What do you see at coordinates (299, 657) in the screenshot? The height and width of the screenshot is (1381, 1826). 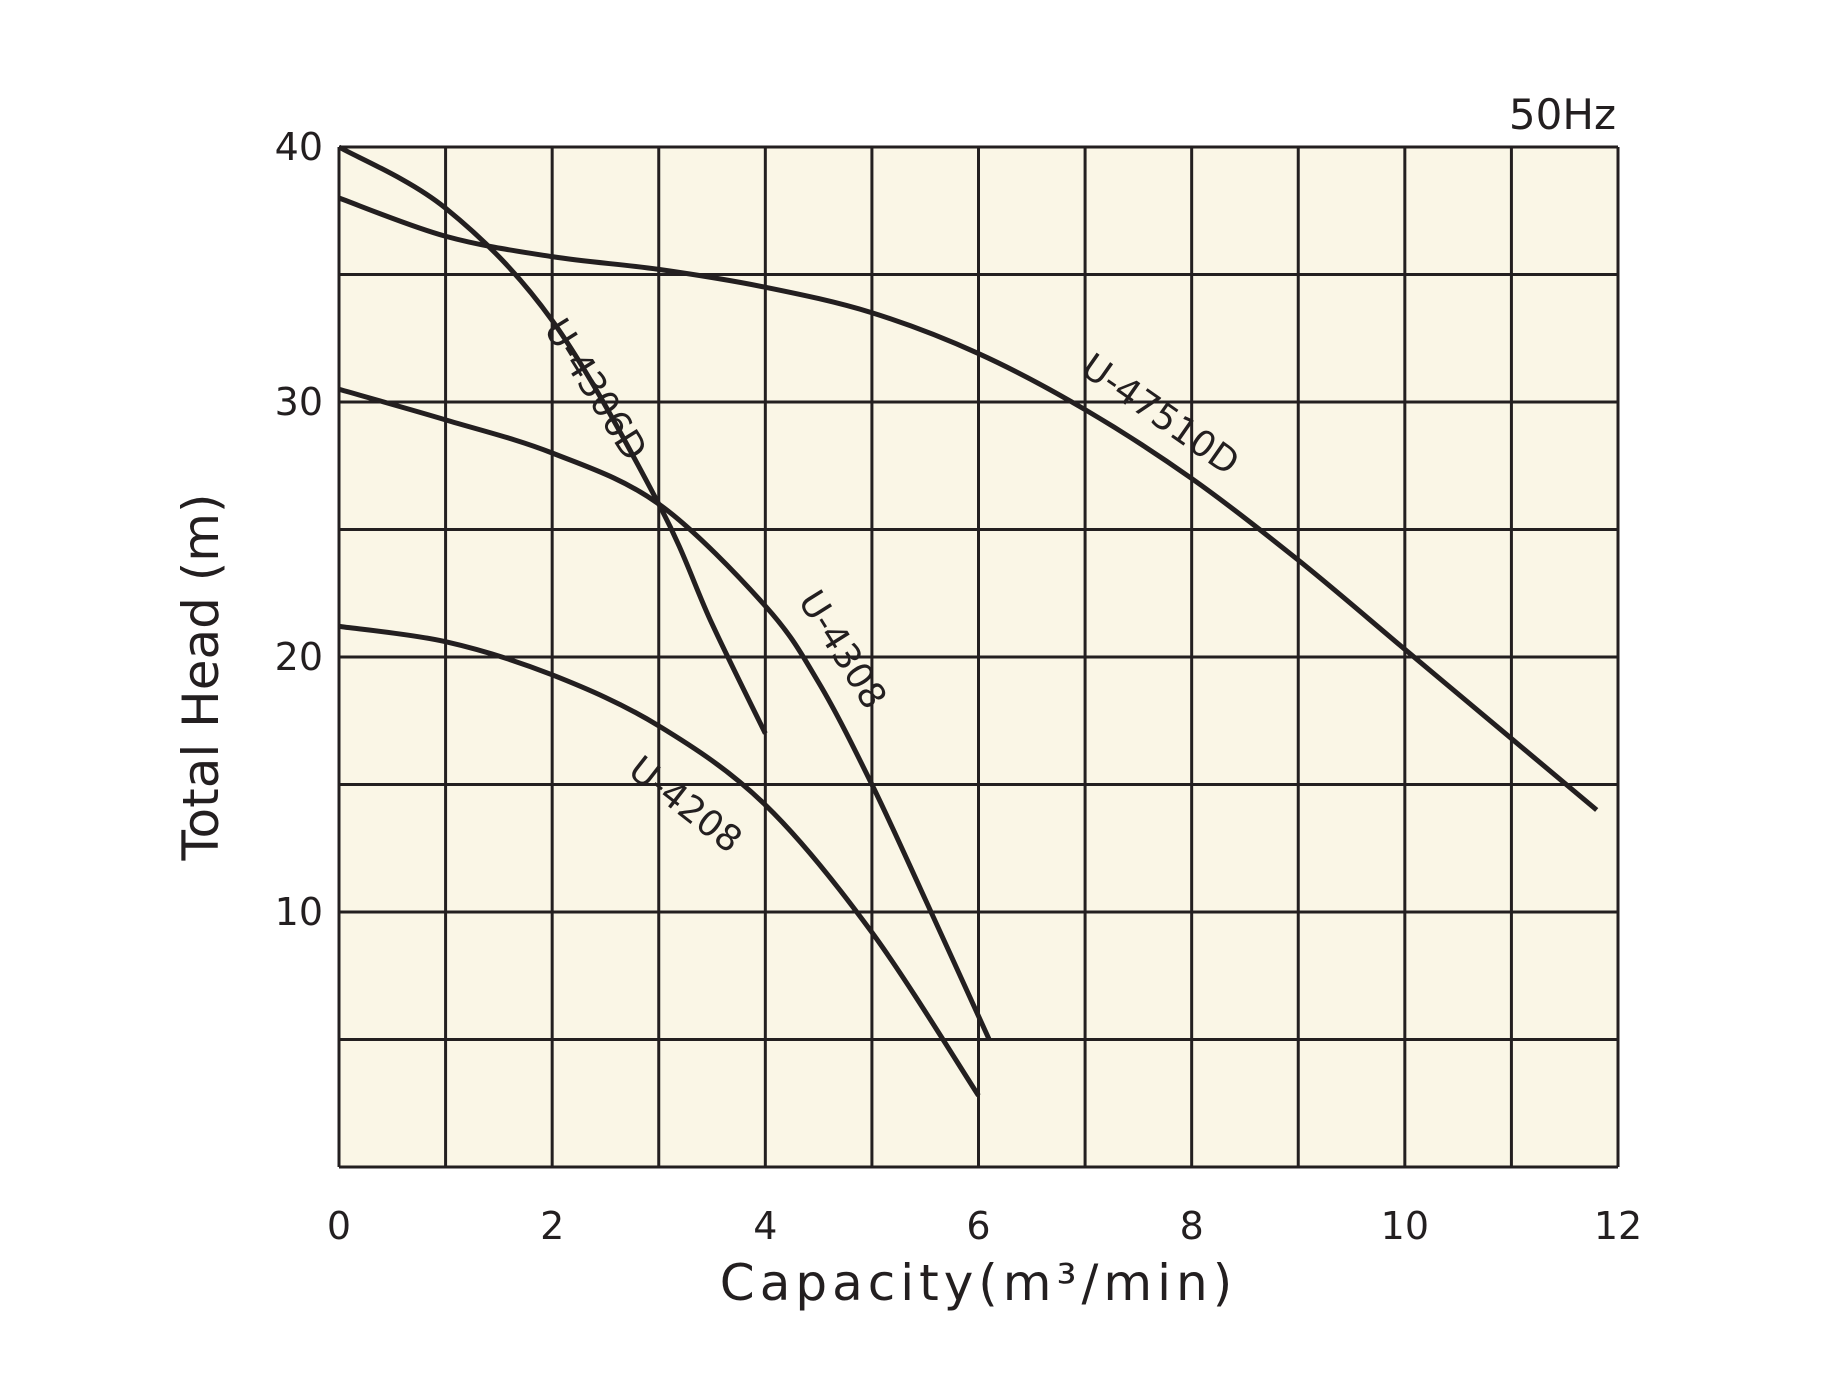 I see `y-tick-label: 20` at bounding box center [299, 657].